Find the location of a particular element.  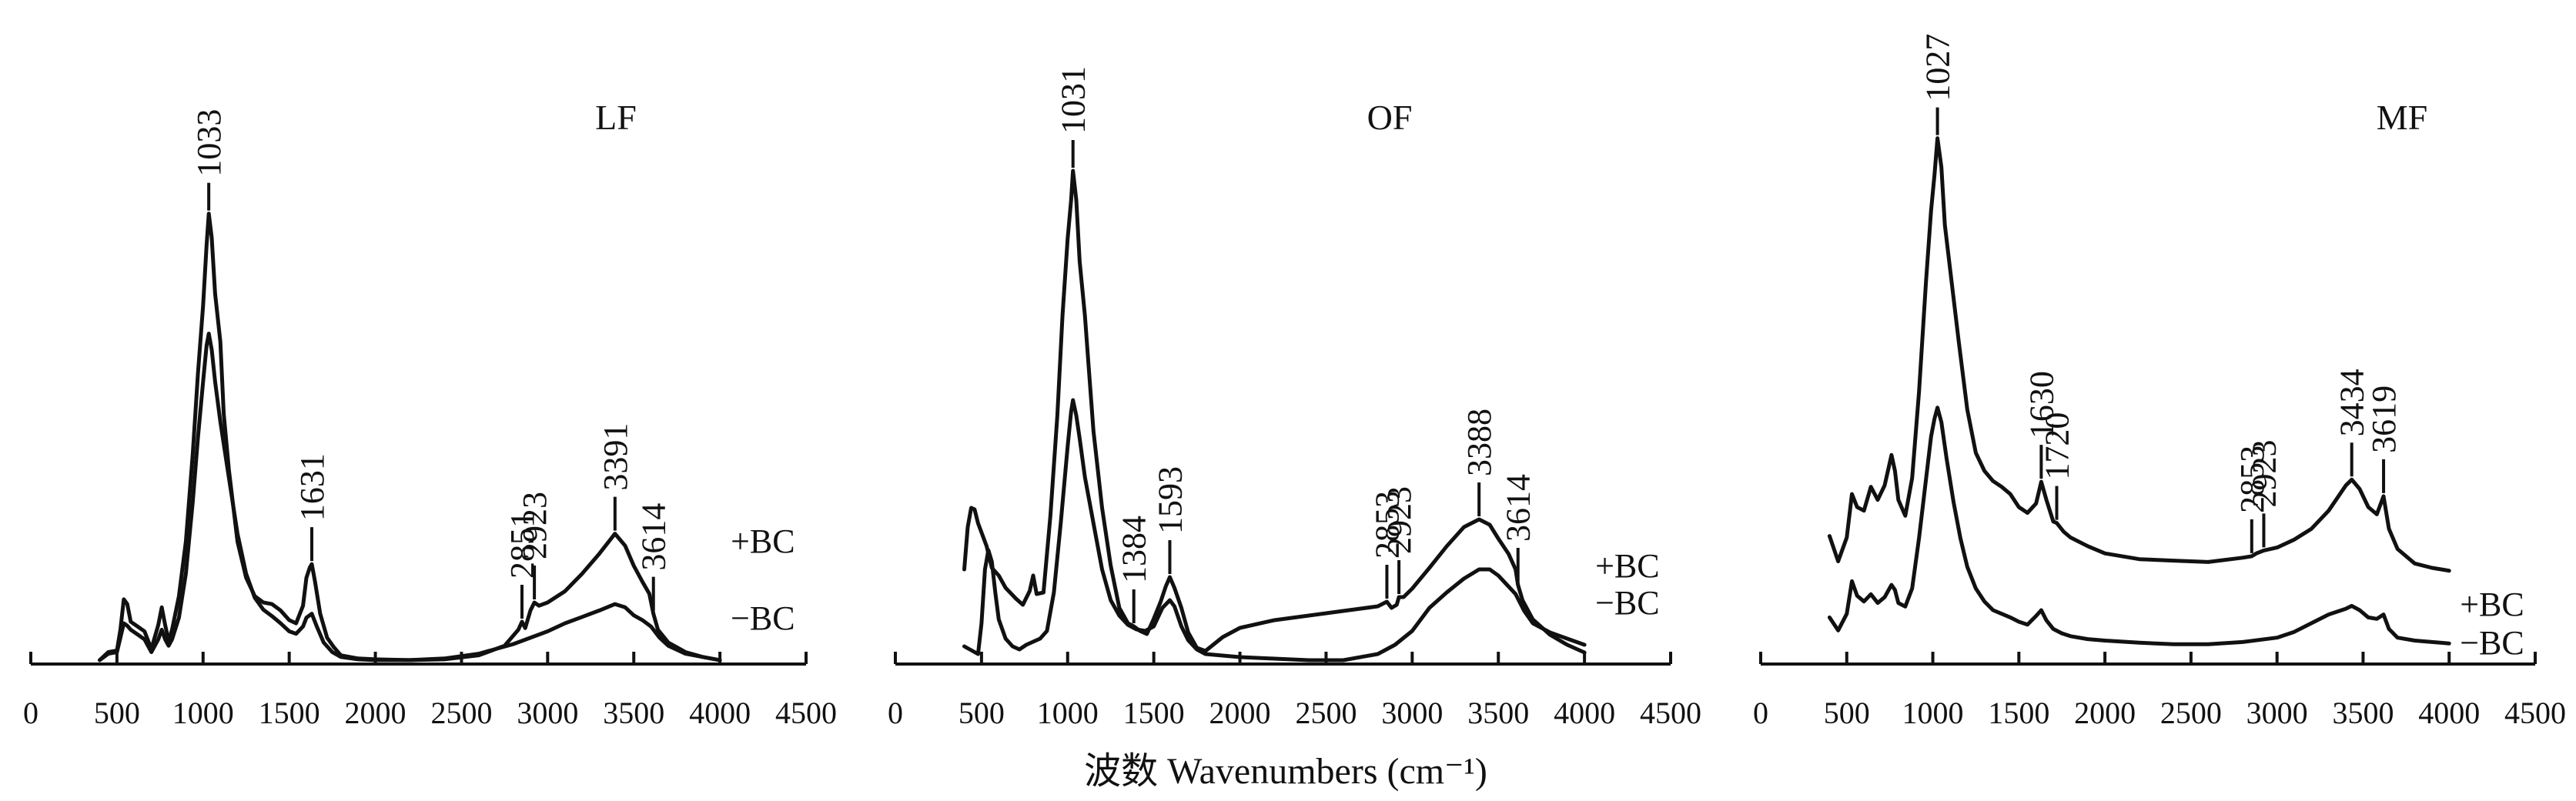

peak-label: 3391 is located at coordinates (615, 457).